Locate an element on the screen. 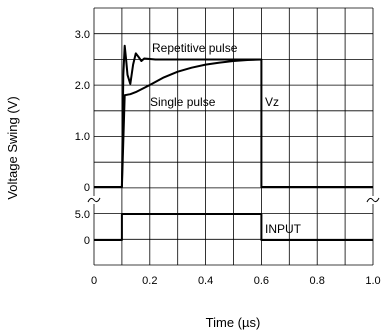  axis-break-right is located at coordinates (373, 200).